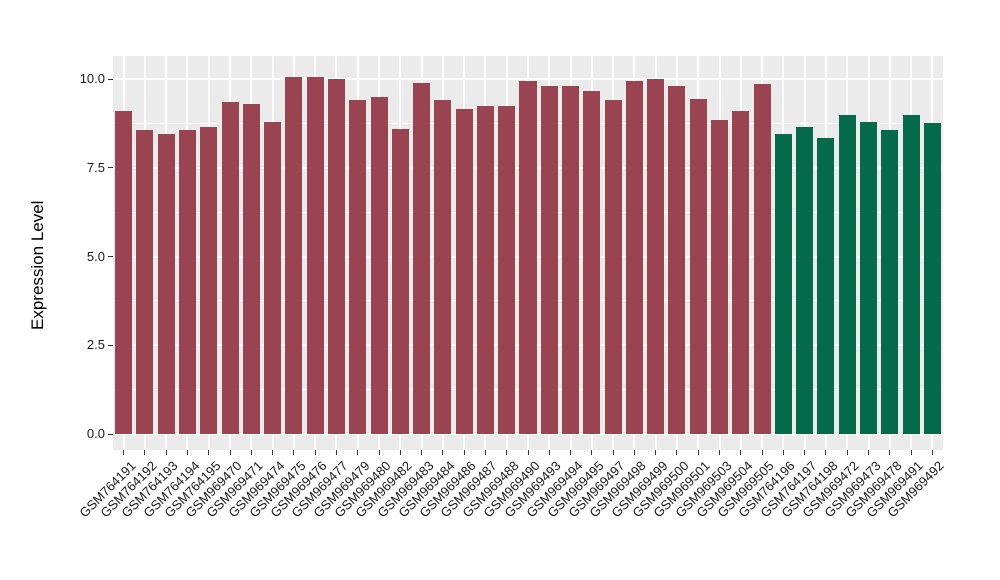 This screenshot has width=1000, height=580. I want to click on bar-GSM764192, so click(145, 282).